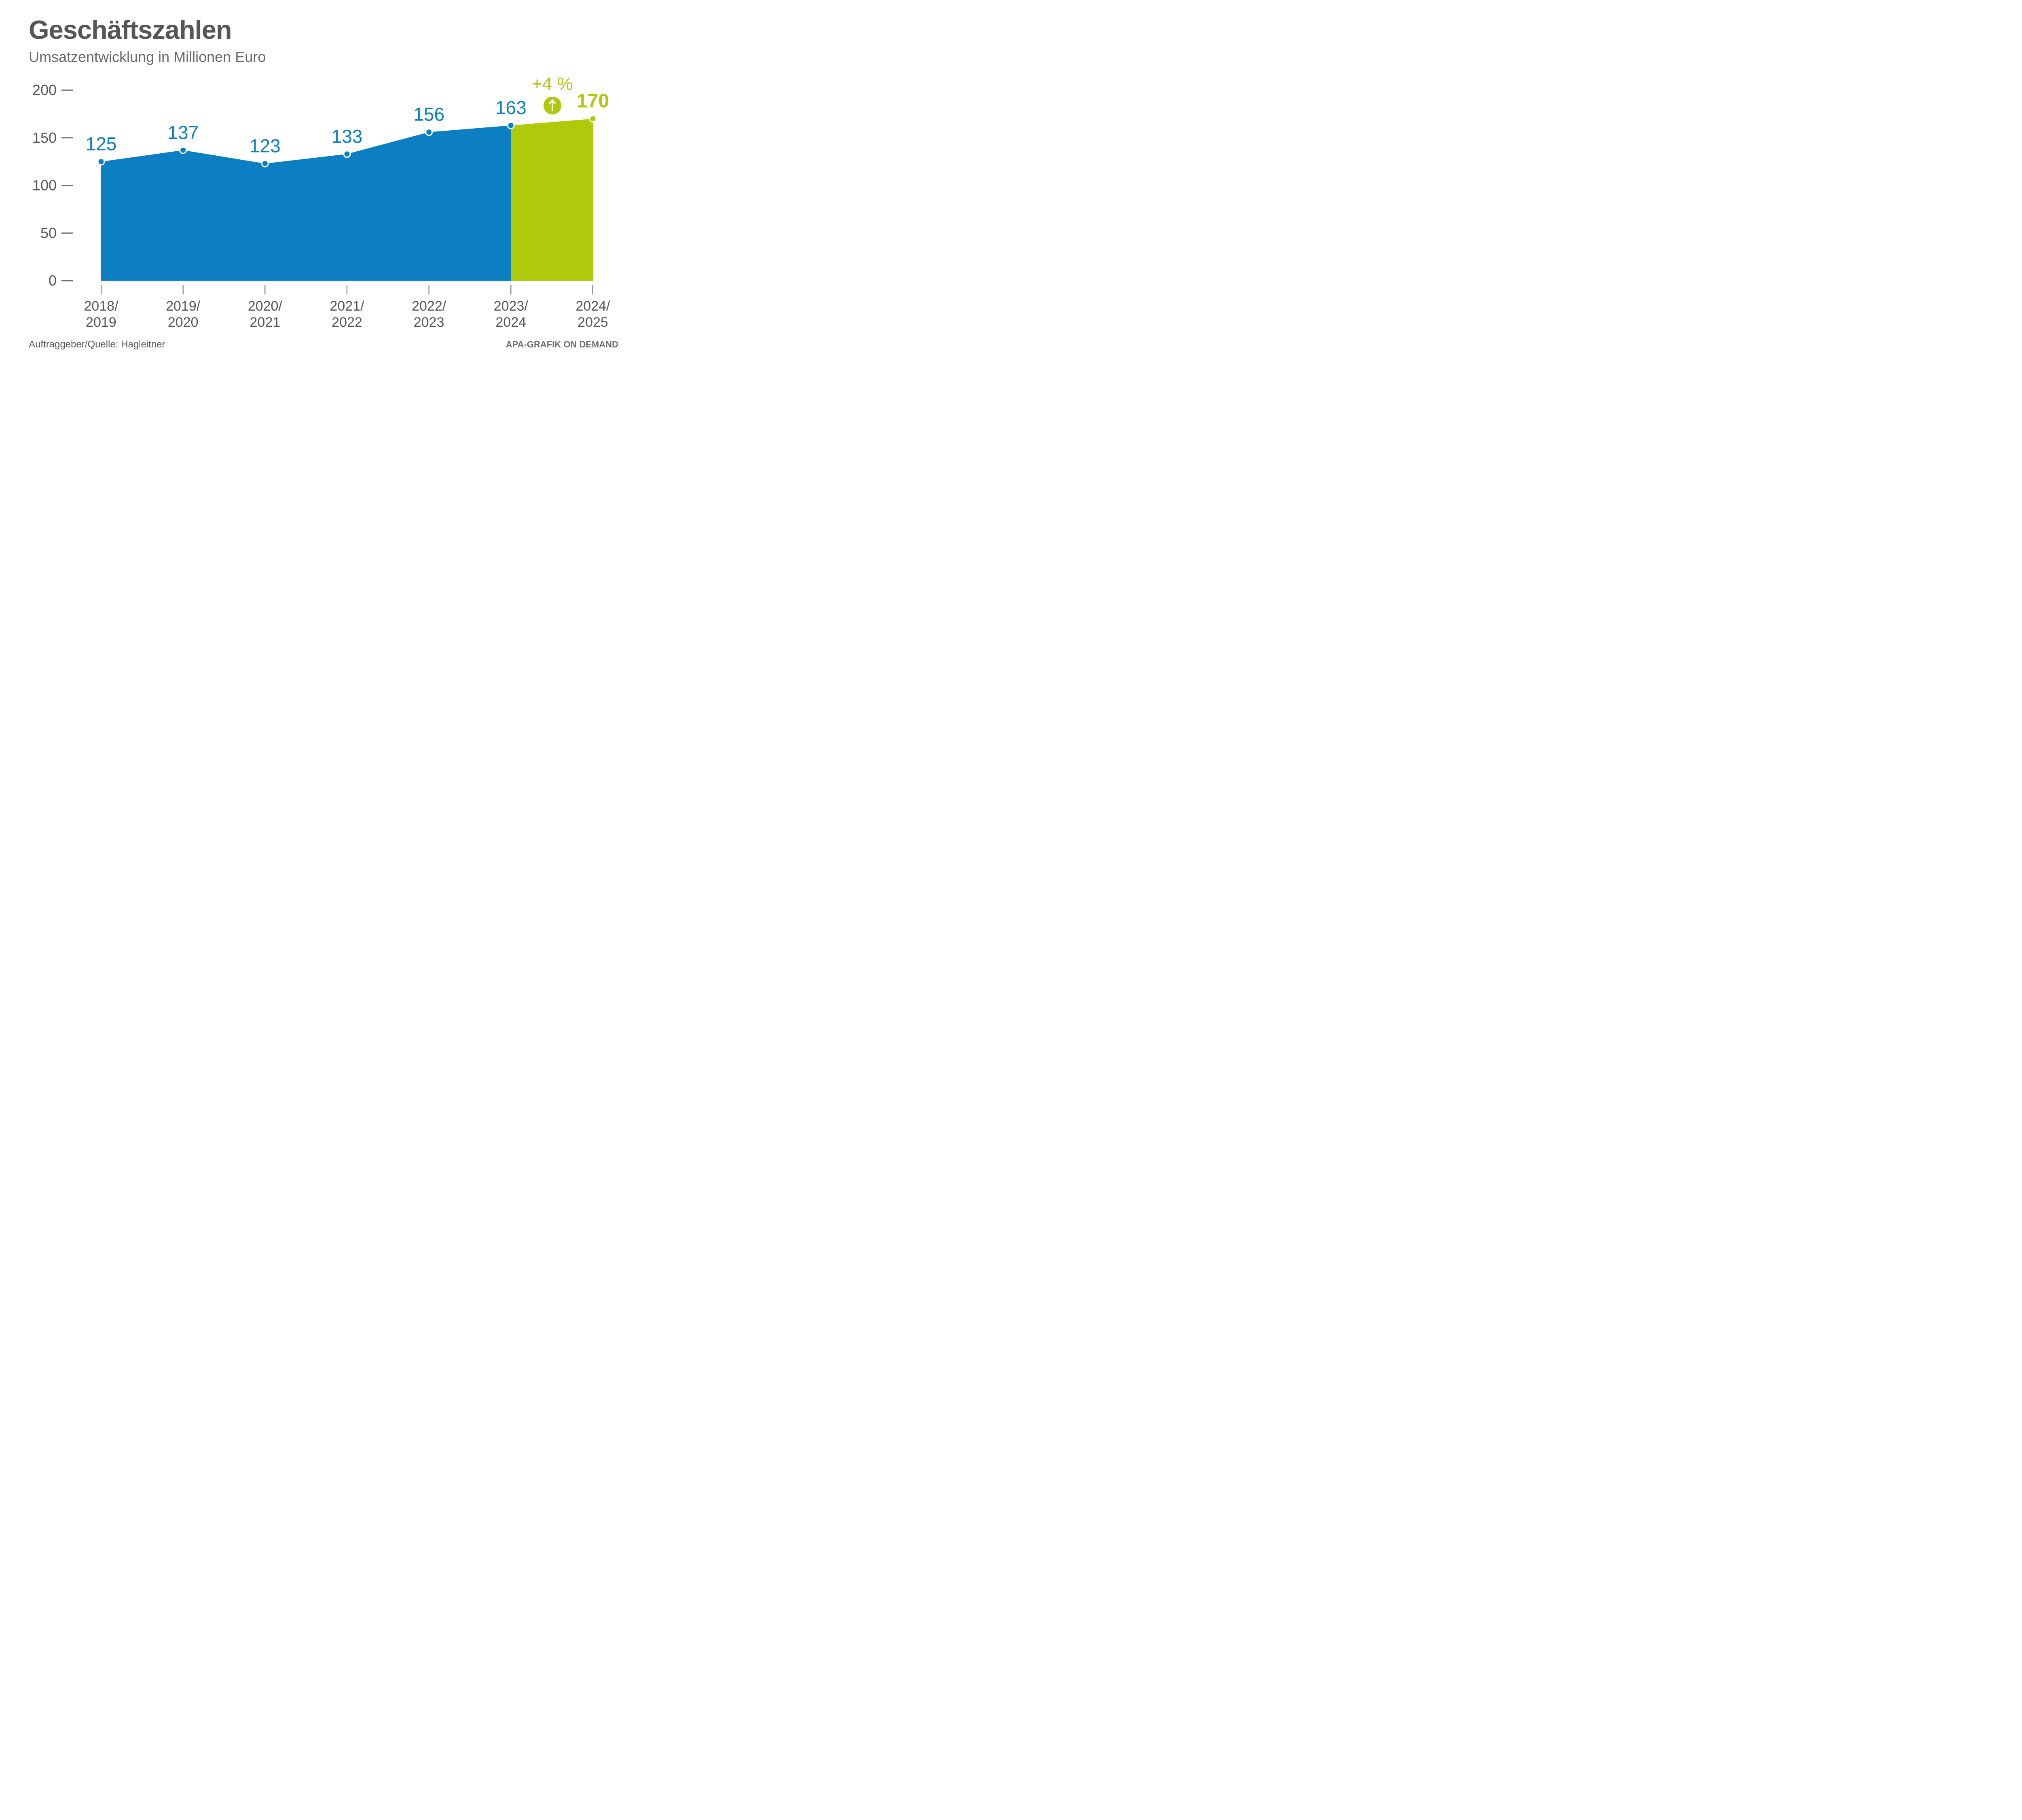 The image size is (2022, 1820). Describe the element at coordinates (592, 322) in the screenshot. I see `x-axis-label-line2: 2025` at that location.